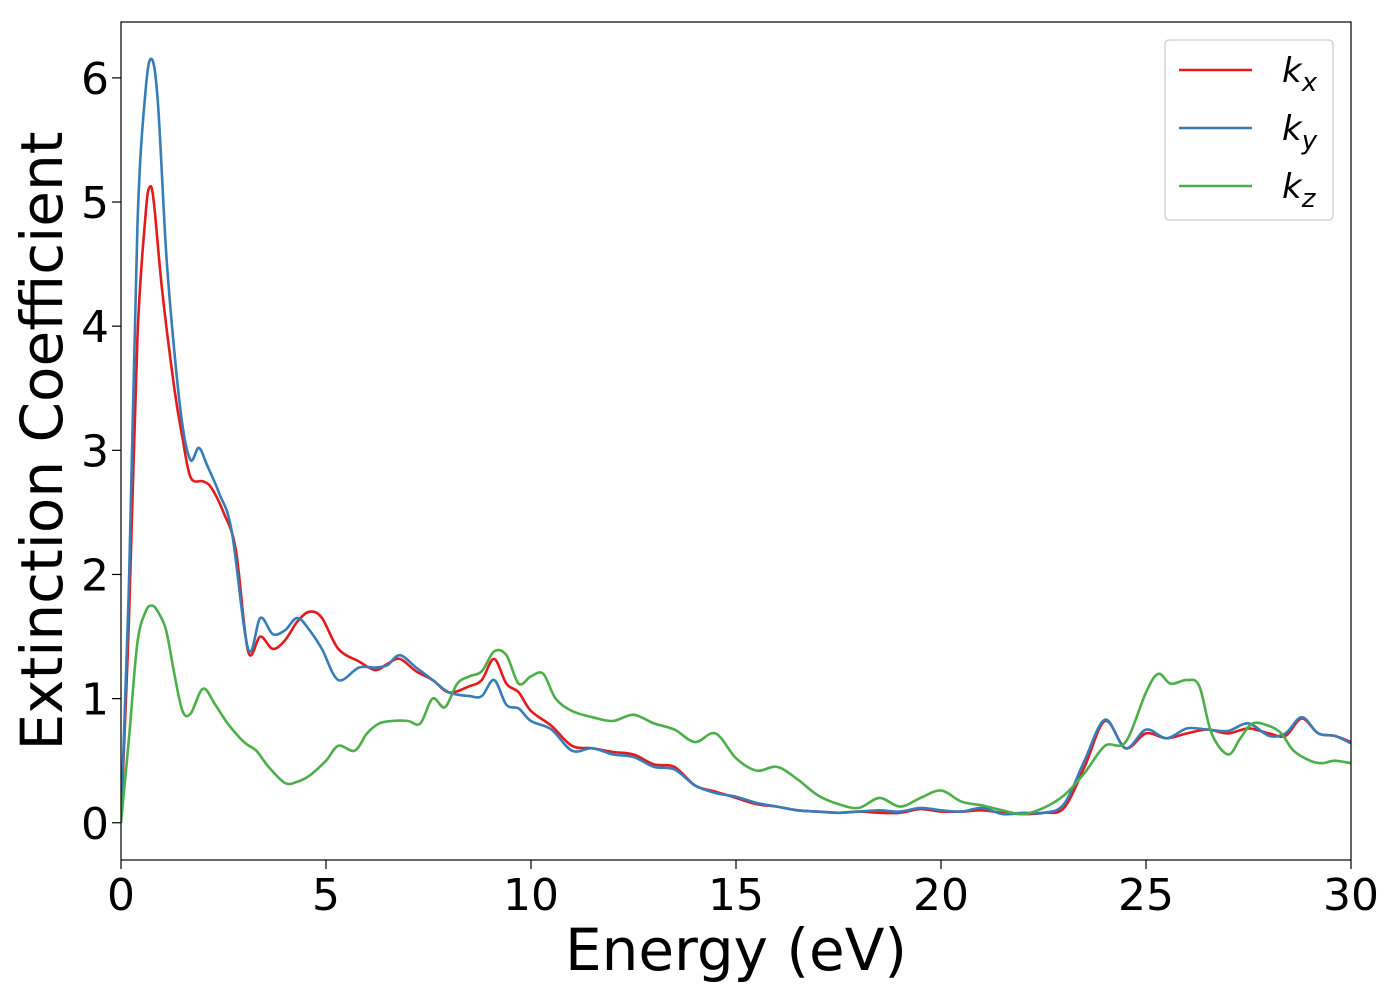 The image size is (1400, 1004). What do you see at coordinates (531, 895) in the screenshot?
I see `x-tick-label: 10` at bounding box center [531, 895].